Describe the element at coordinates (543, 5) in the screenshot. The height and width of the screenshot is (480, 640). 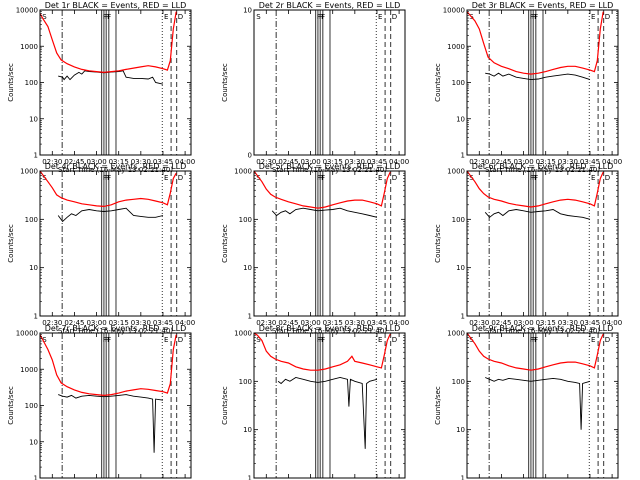
I see `panel-title: Det 3r BLACK = Events, RED = LLD` at that location.